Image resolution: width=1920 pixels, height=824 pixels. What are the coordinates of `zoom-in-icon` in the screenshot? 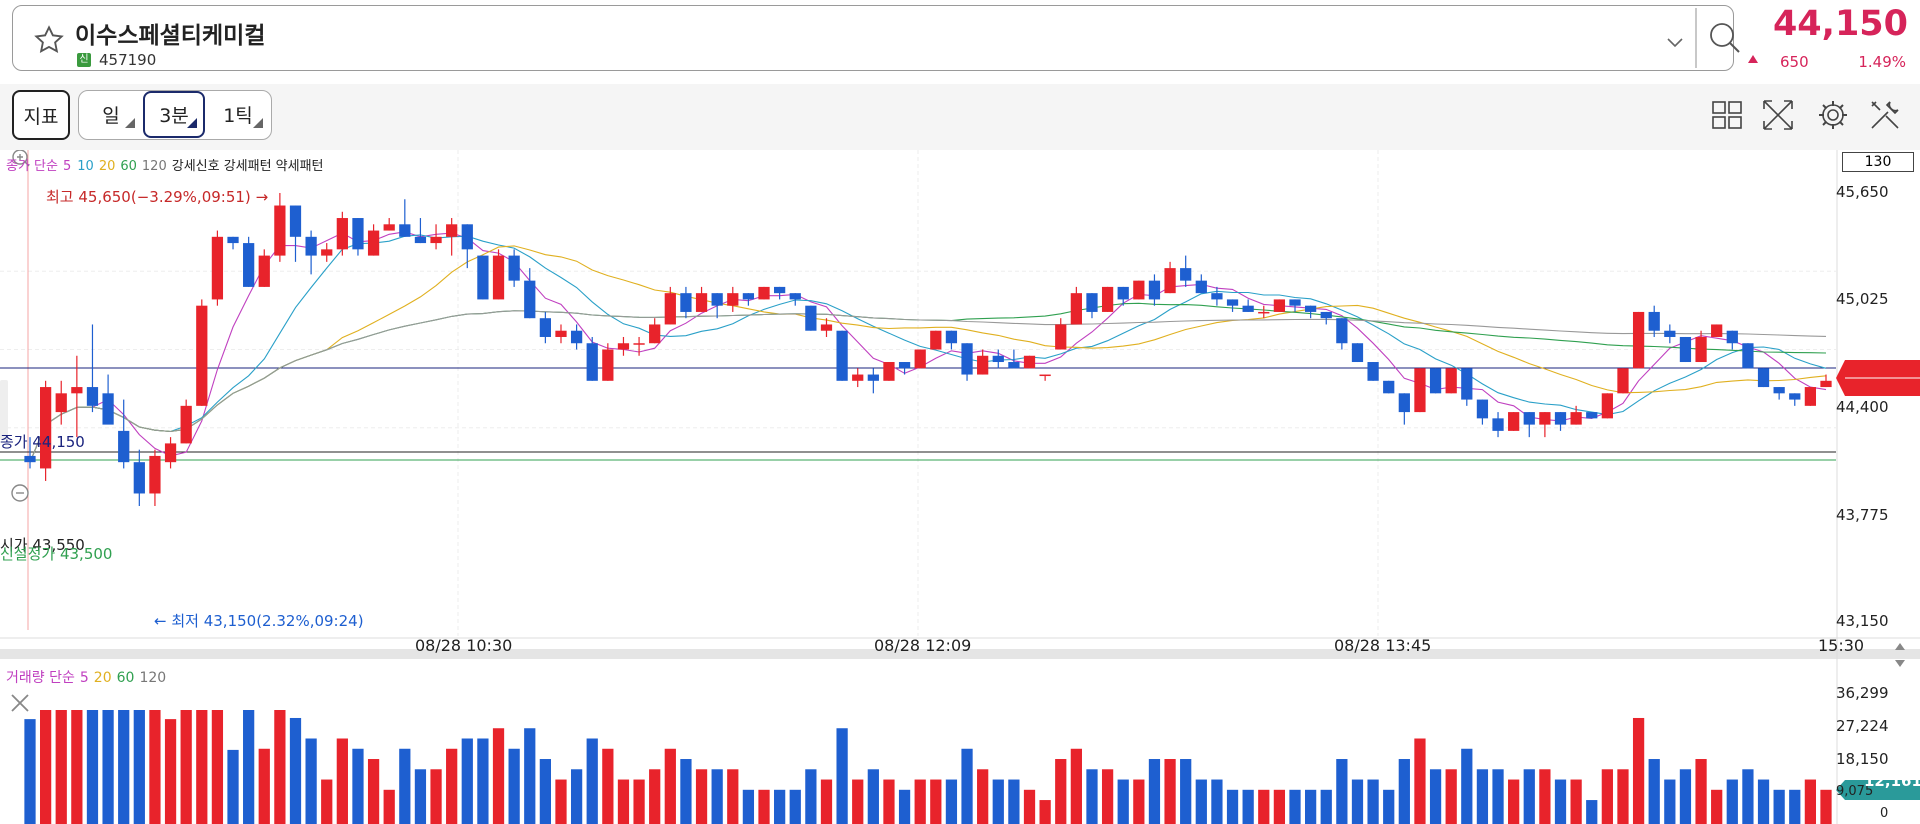 It's located at (21, 158).